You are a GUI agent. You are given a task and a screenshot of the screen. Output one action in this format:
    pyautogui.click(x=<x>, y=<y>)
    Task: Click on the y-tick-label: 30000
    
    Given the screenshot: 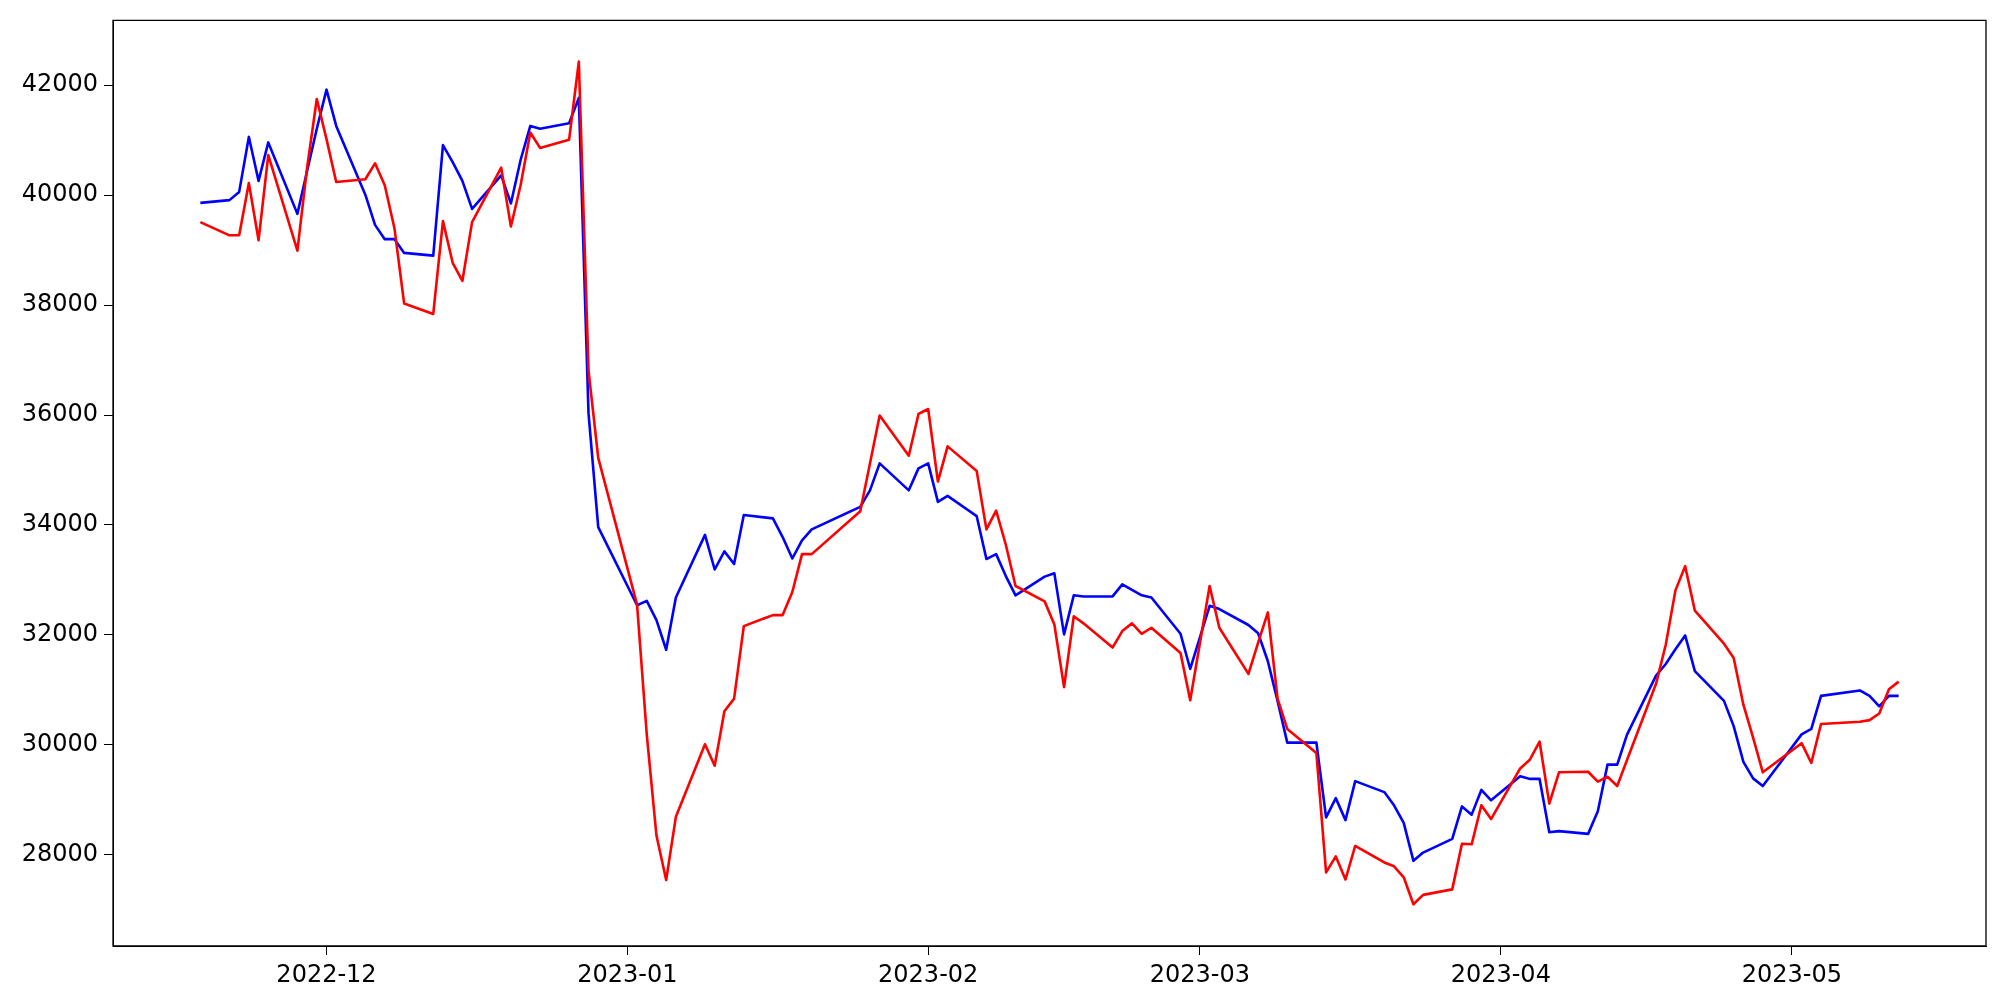 What is the action you would take?
    pyautogui.click(x=59, y=743)
    